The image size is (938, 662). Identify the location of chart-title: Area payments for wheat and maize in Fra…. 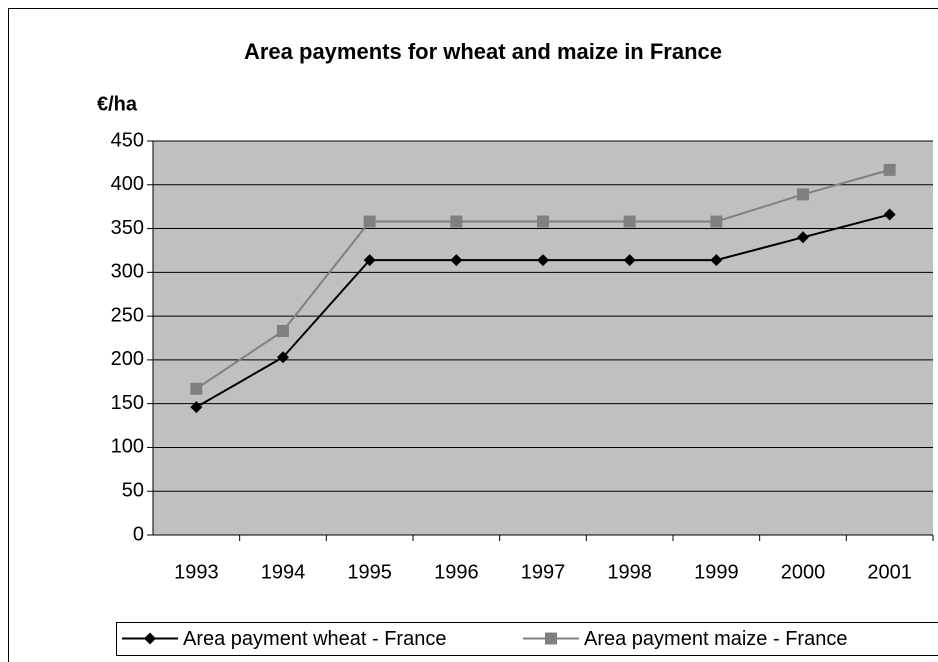
(483, 51).